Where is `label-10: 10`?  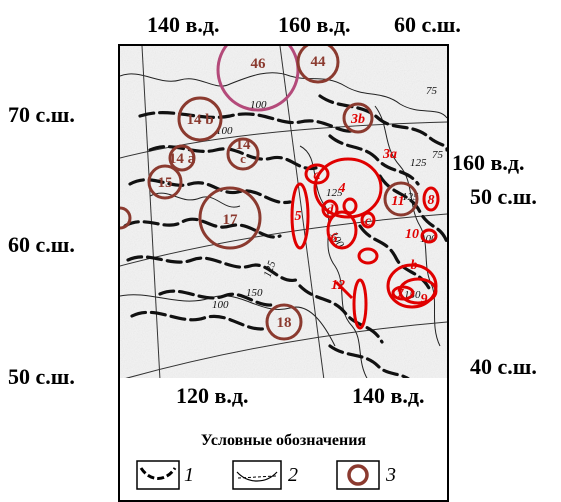 label-10: 10 is located at coordinates (412, 234).